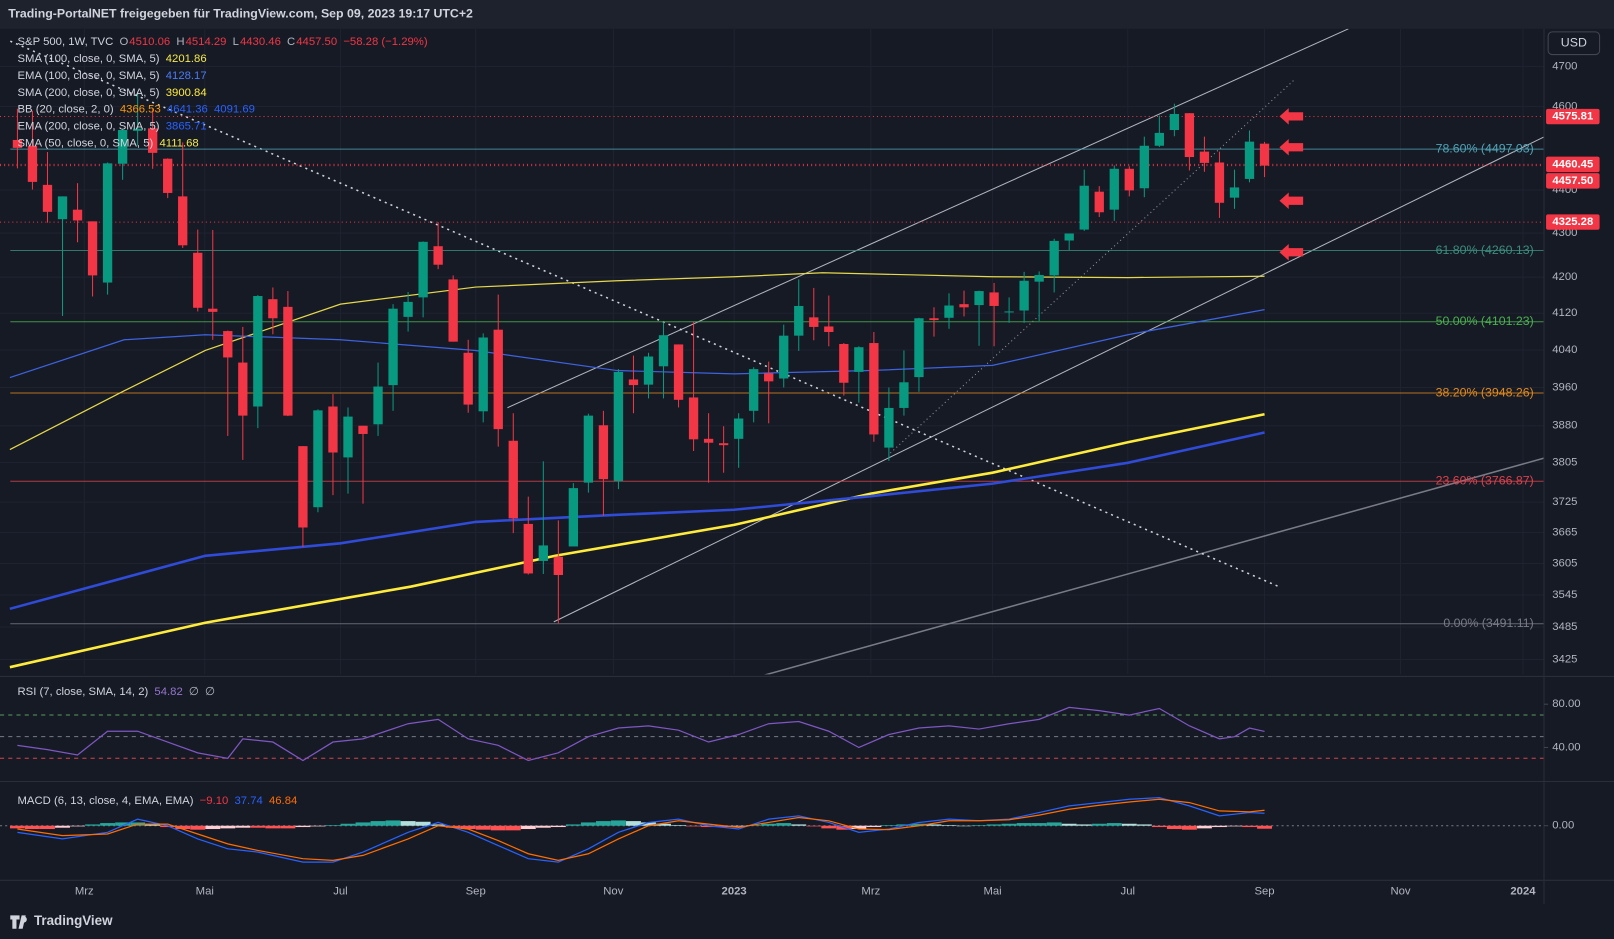  I want to click on legend-label: SMA (100, close, 0, SMA, 5), so click(88, 59).